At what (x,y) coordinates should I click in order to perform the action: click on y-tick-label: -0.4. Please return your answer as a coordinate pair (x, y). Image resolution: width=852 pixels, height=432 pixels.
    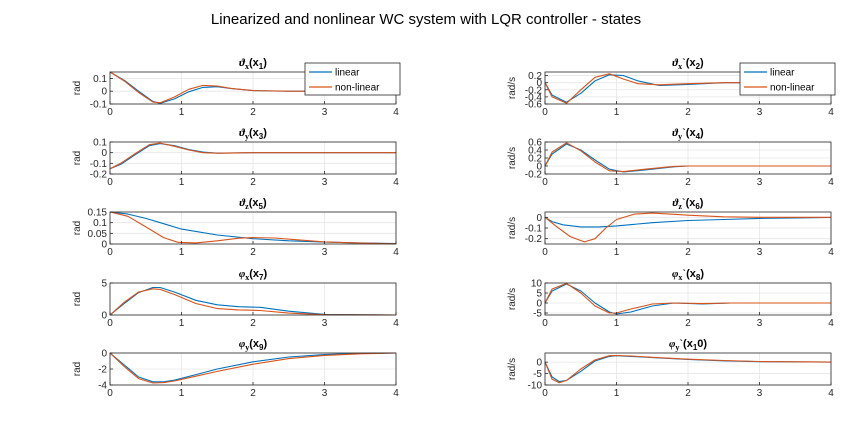
    Looking at the image, I should click on (534, 97).